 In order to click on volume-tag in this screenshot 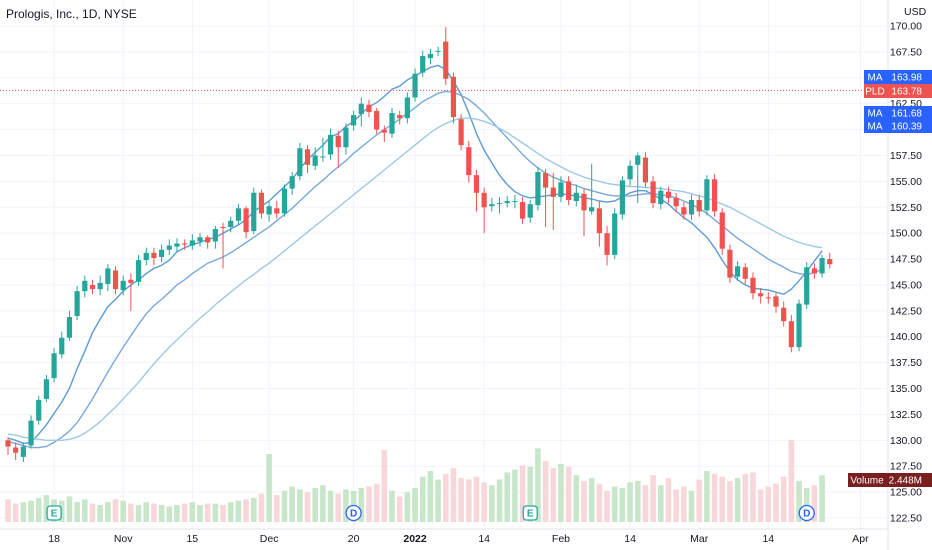, I will do `click(867, 480)`.